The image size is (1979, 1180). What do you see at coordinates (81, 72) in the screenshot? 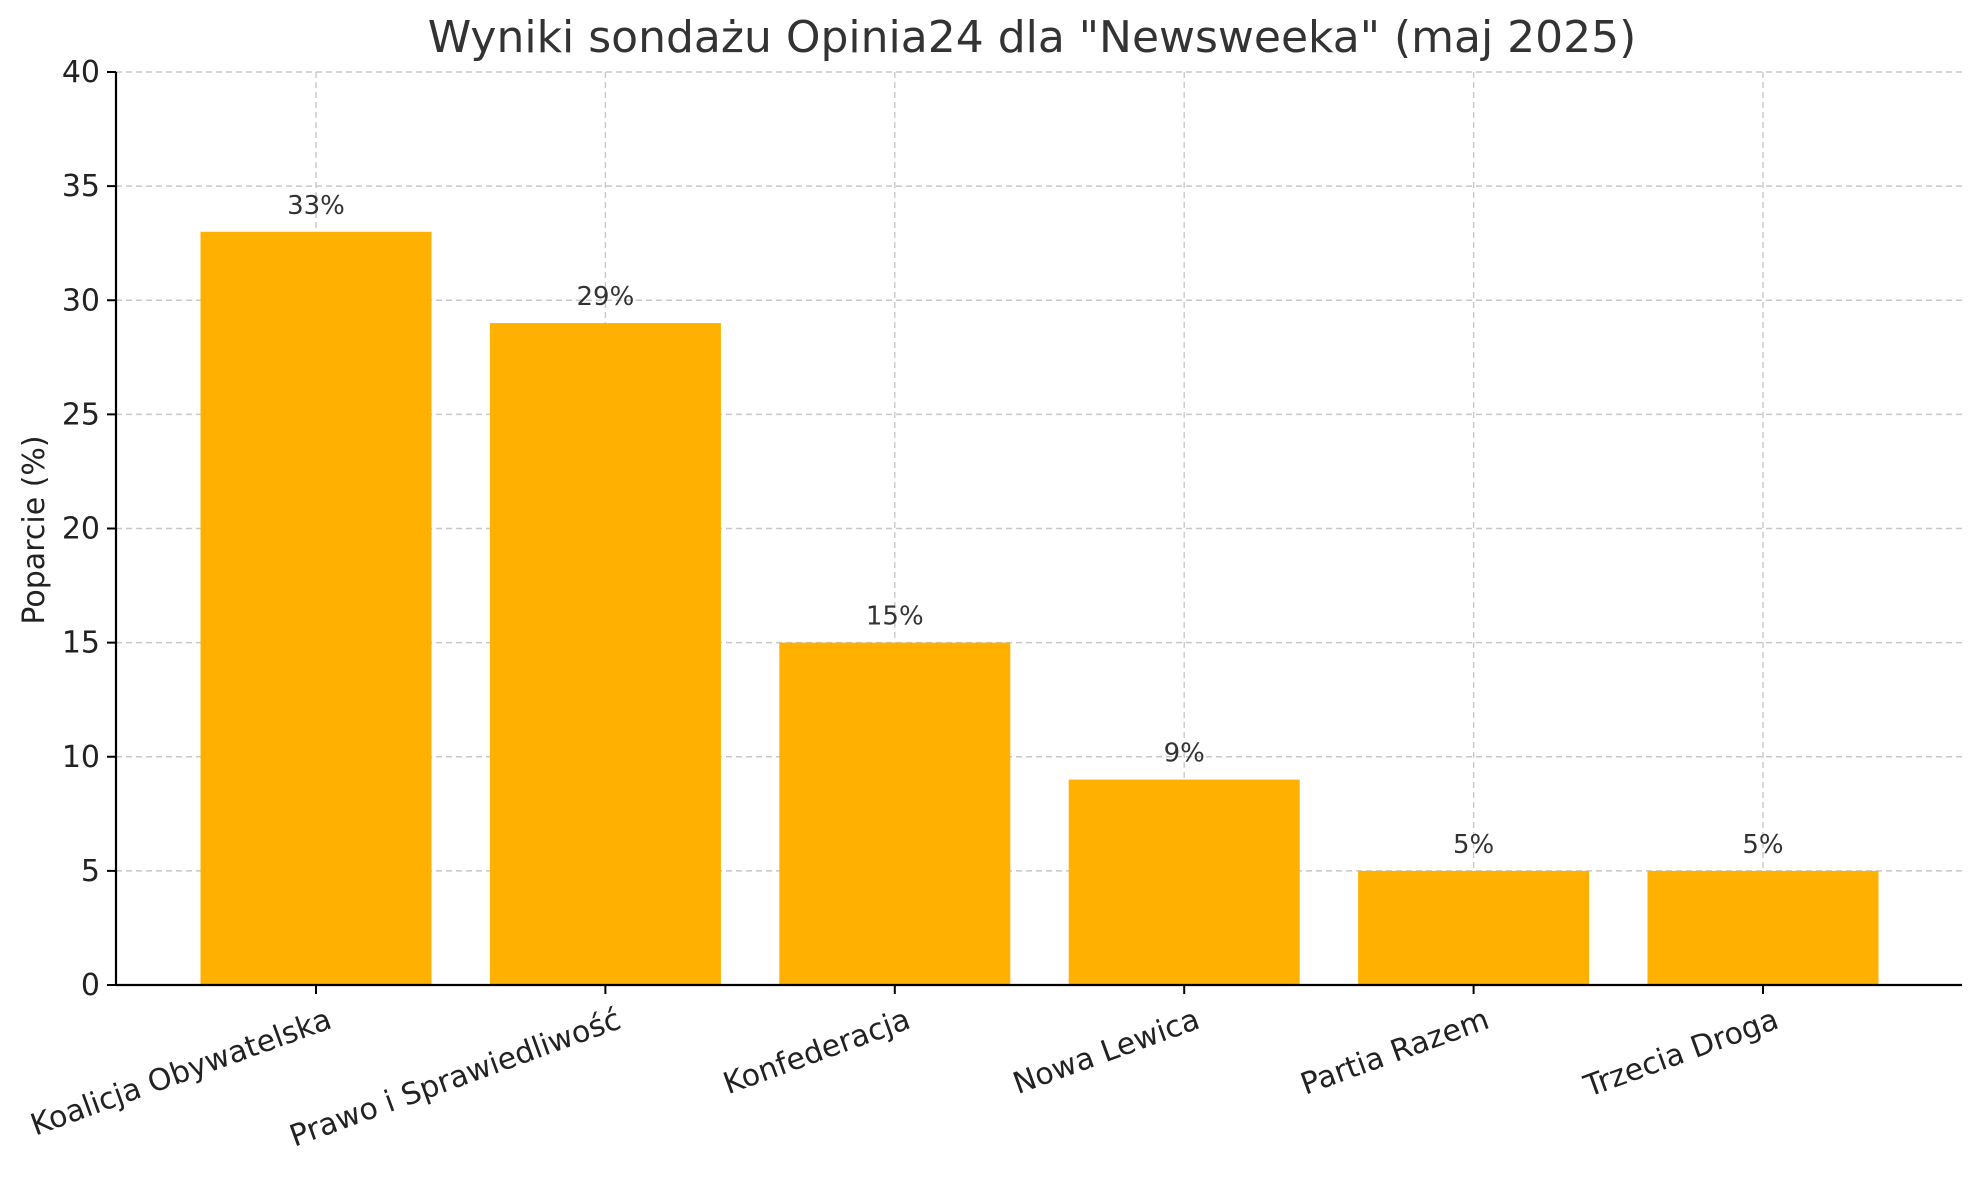
I see `y-tick-label: 40` at bounding box center [81, 72].